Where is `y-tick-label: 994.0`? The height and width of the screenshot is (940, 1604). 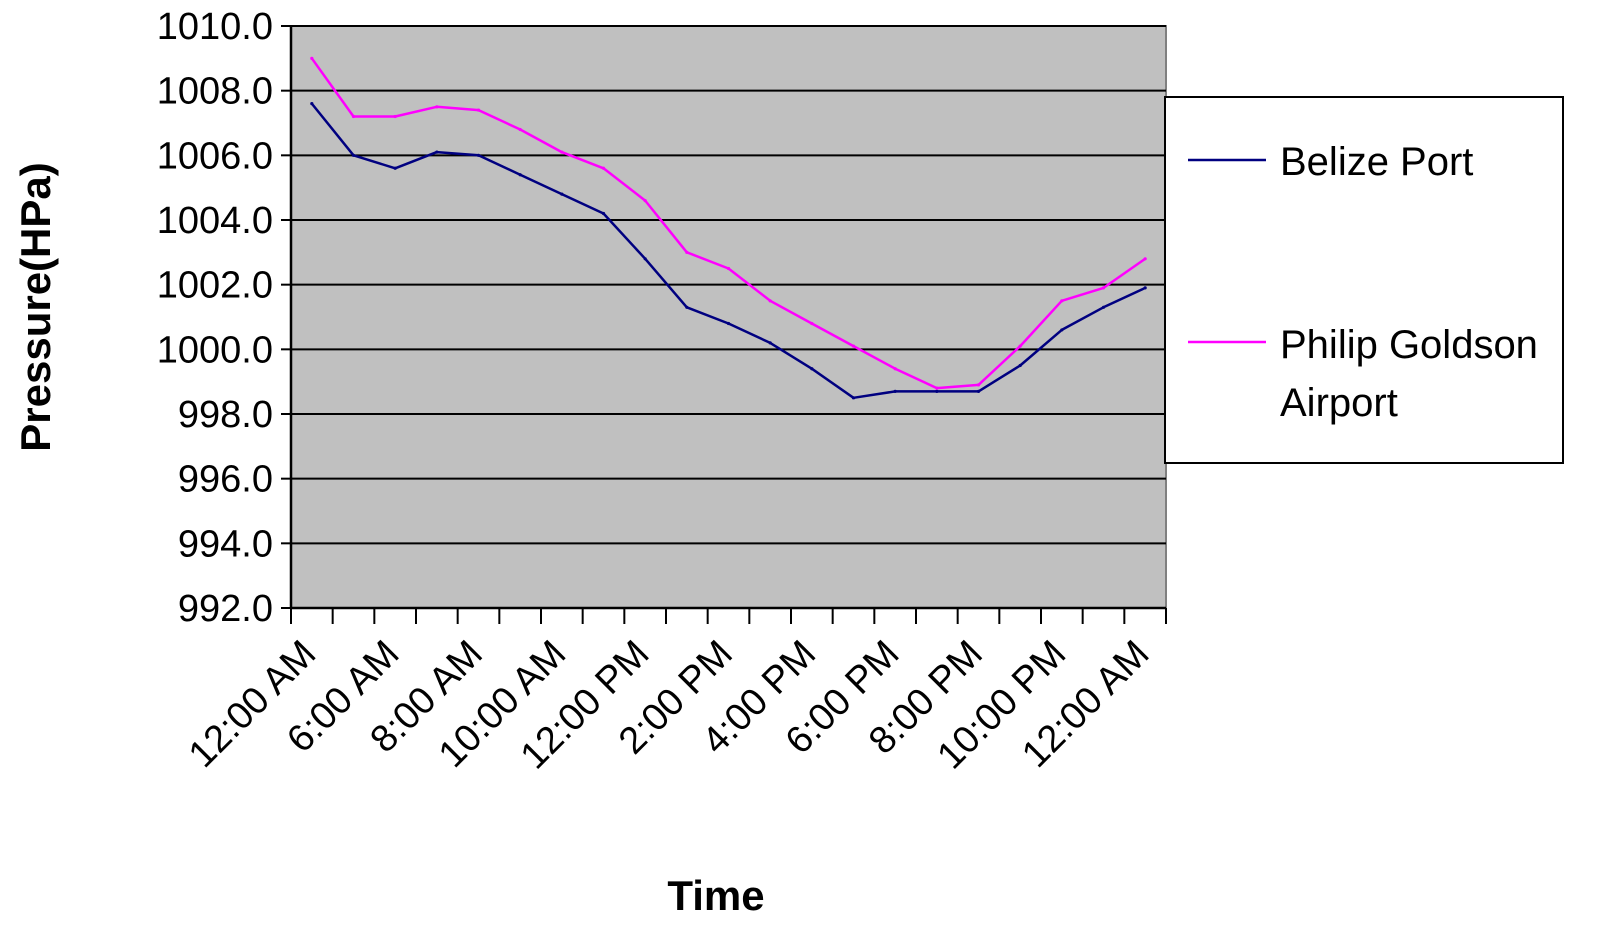 y-tick-label: 994.0 is located at coordinates (225, 544).